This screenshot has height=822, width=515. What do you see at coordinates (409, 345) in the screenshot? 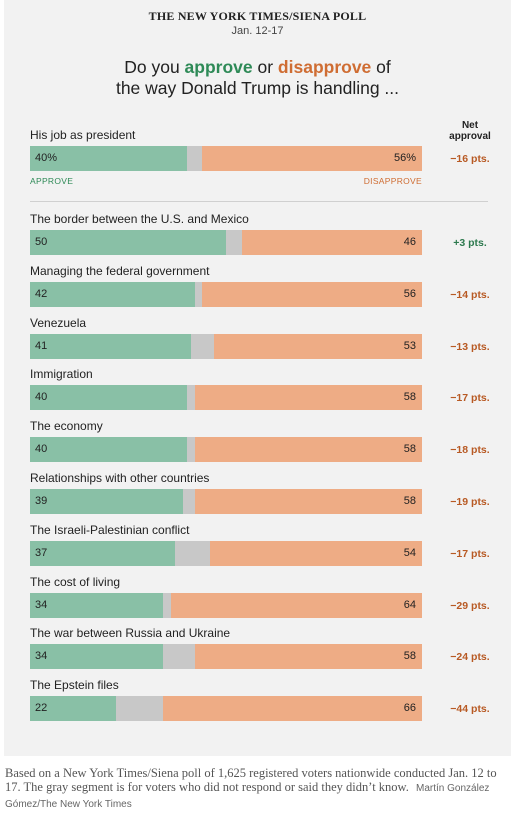
I see `disapprove-value-label: 53` at bounding box center [409, 345].